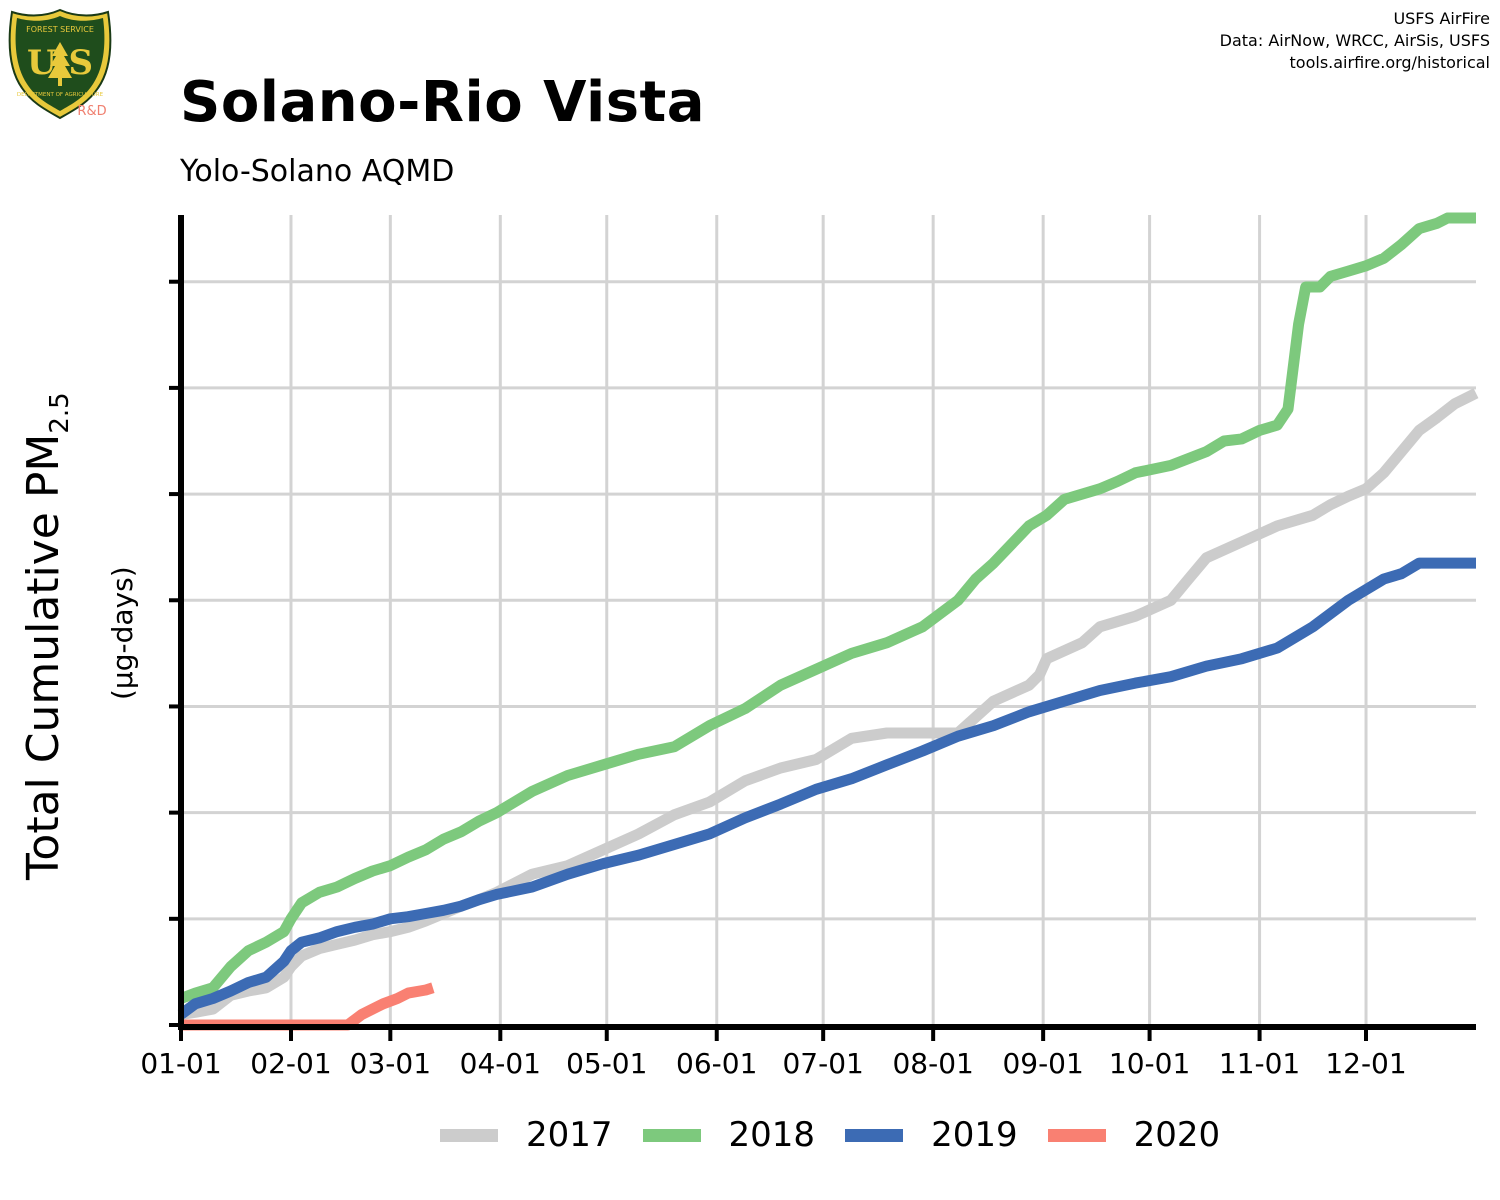 The height and width of the screenshot is (1200, 1500). What do you see at coordinates (606, 1063) in the screenshot?
I see `x-tick-label: 05-01` at bounding box center [606, 1063].